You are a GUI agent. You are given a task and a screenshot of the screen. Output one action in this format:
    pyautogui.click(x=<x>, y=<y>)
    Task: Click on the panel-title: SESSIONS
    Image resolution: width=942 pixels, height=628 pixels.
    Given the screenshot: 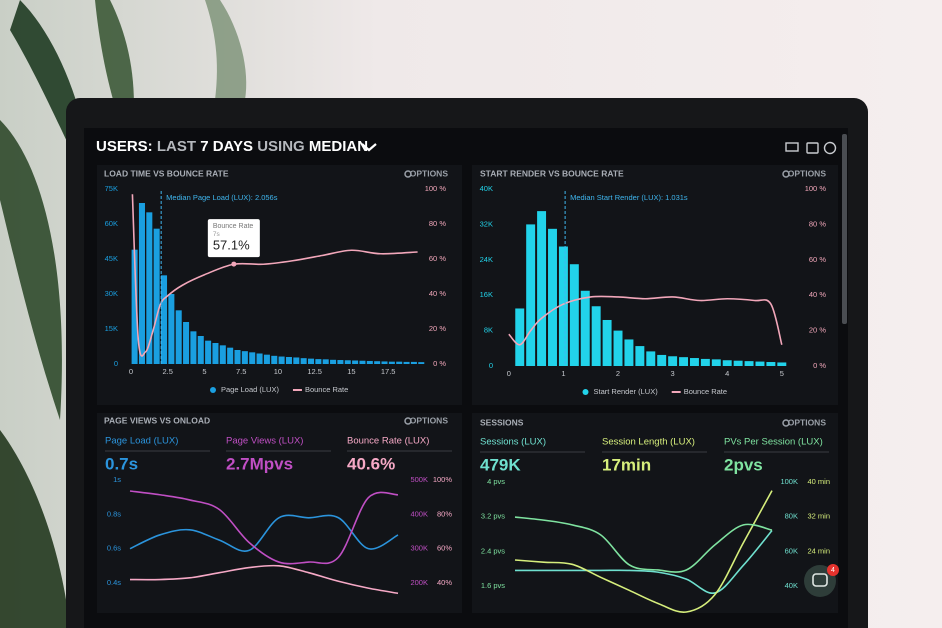 What is the action you would take?
    pyautogui.click(x=502, y=422)
    